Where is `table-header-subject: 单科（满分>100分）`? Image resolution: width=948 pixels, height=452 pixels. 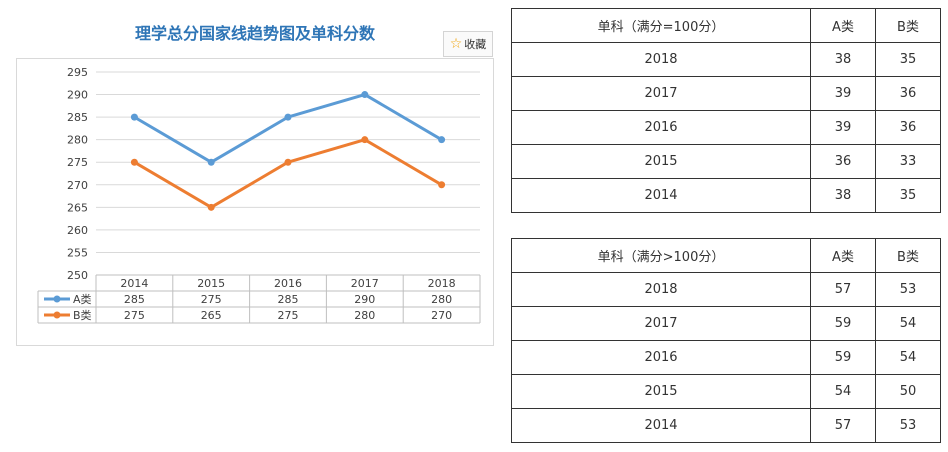 table-header-subject: 单科（满分>100分） is located at coordinates (661, 255).